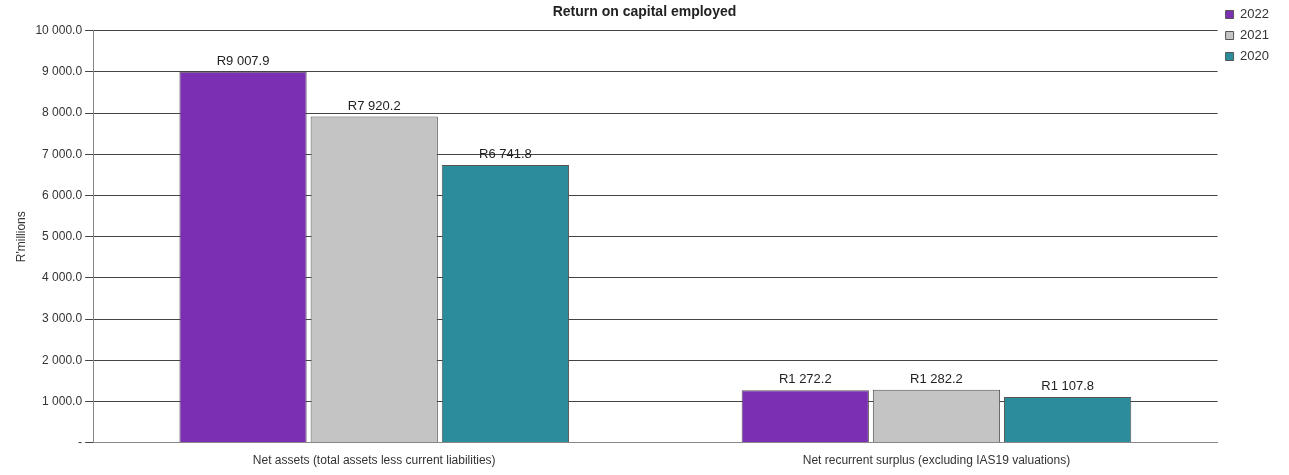 This screenshot has width=1289, height=475. I want to click on y-tick-label: -, so click(80, 441).